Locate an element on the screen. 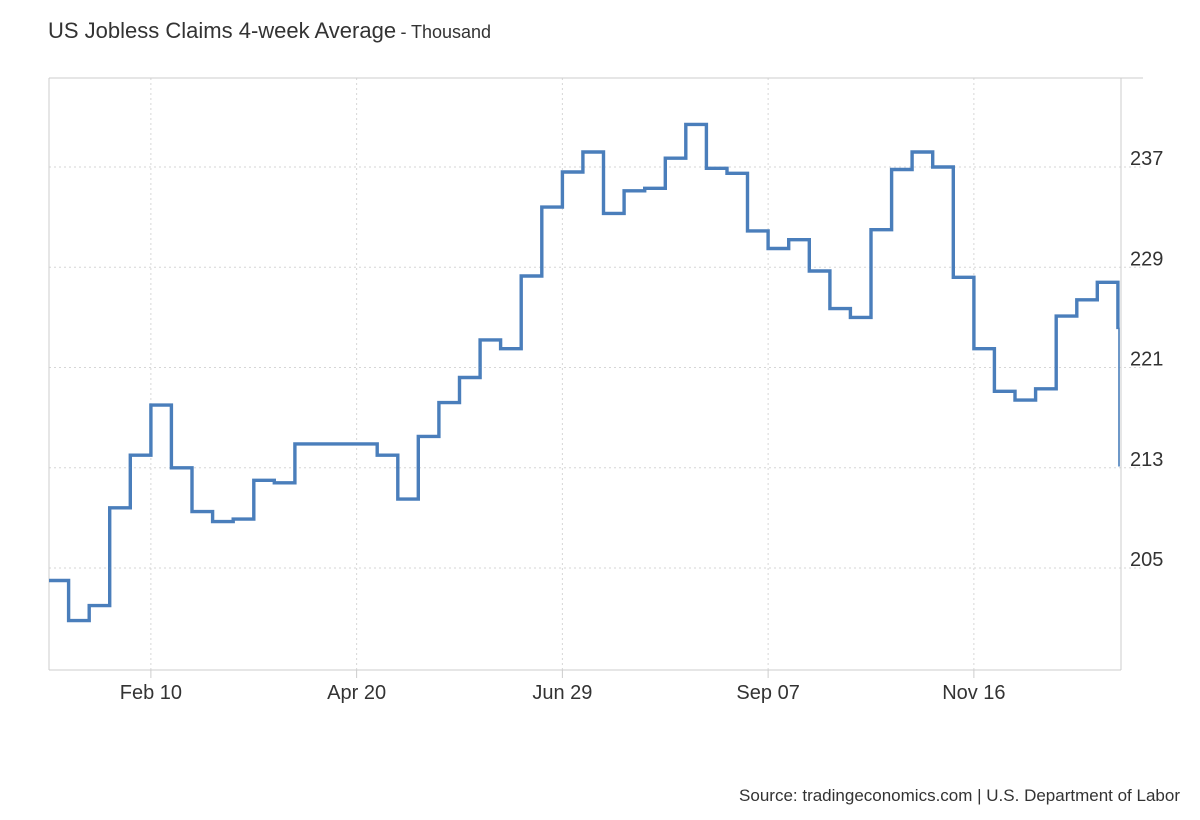 The width and height of the screenshot is (1200, 820). y-tick-label: 229 is located at coordinates (1146, 259).